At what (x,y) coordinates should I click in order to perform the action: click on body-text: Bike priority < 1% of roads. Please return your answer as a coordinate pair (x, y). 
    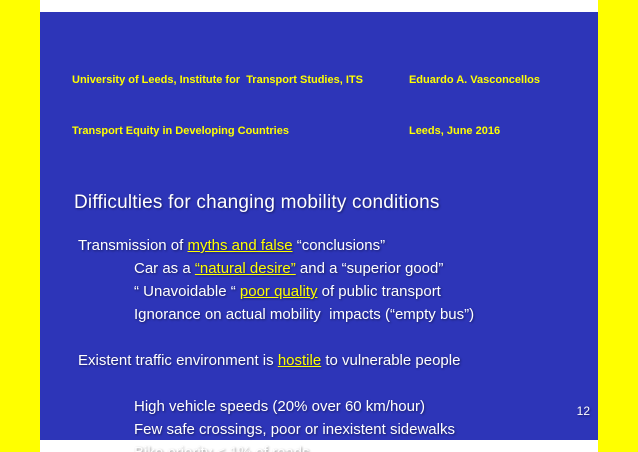
    Looking at the image, I should click on (222, 448).